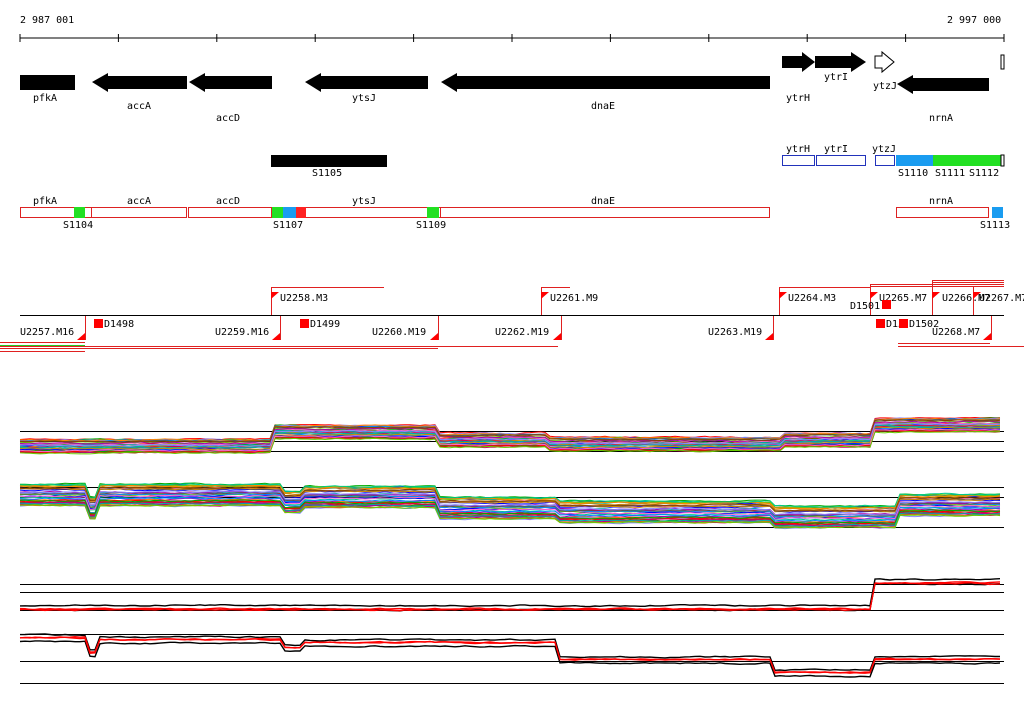 This screenshot has height=714, width=1024. I want to click on gene-label-ytzJ: ytzJ, so click(885, 86).